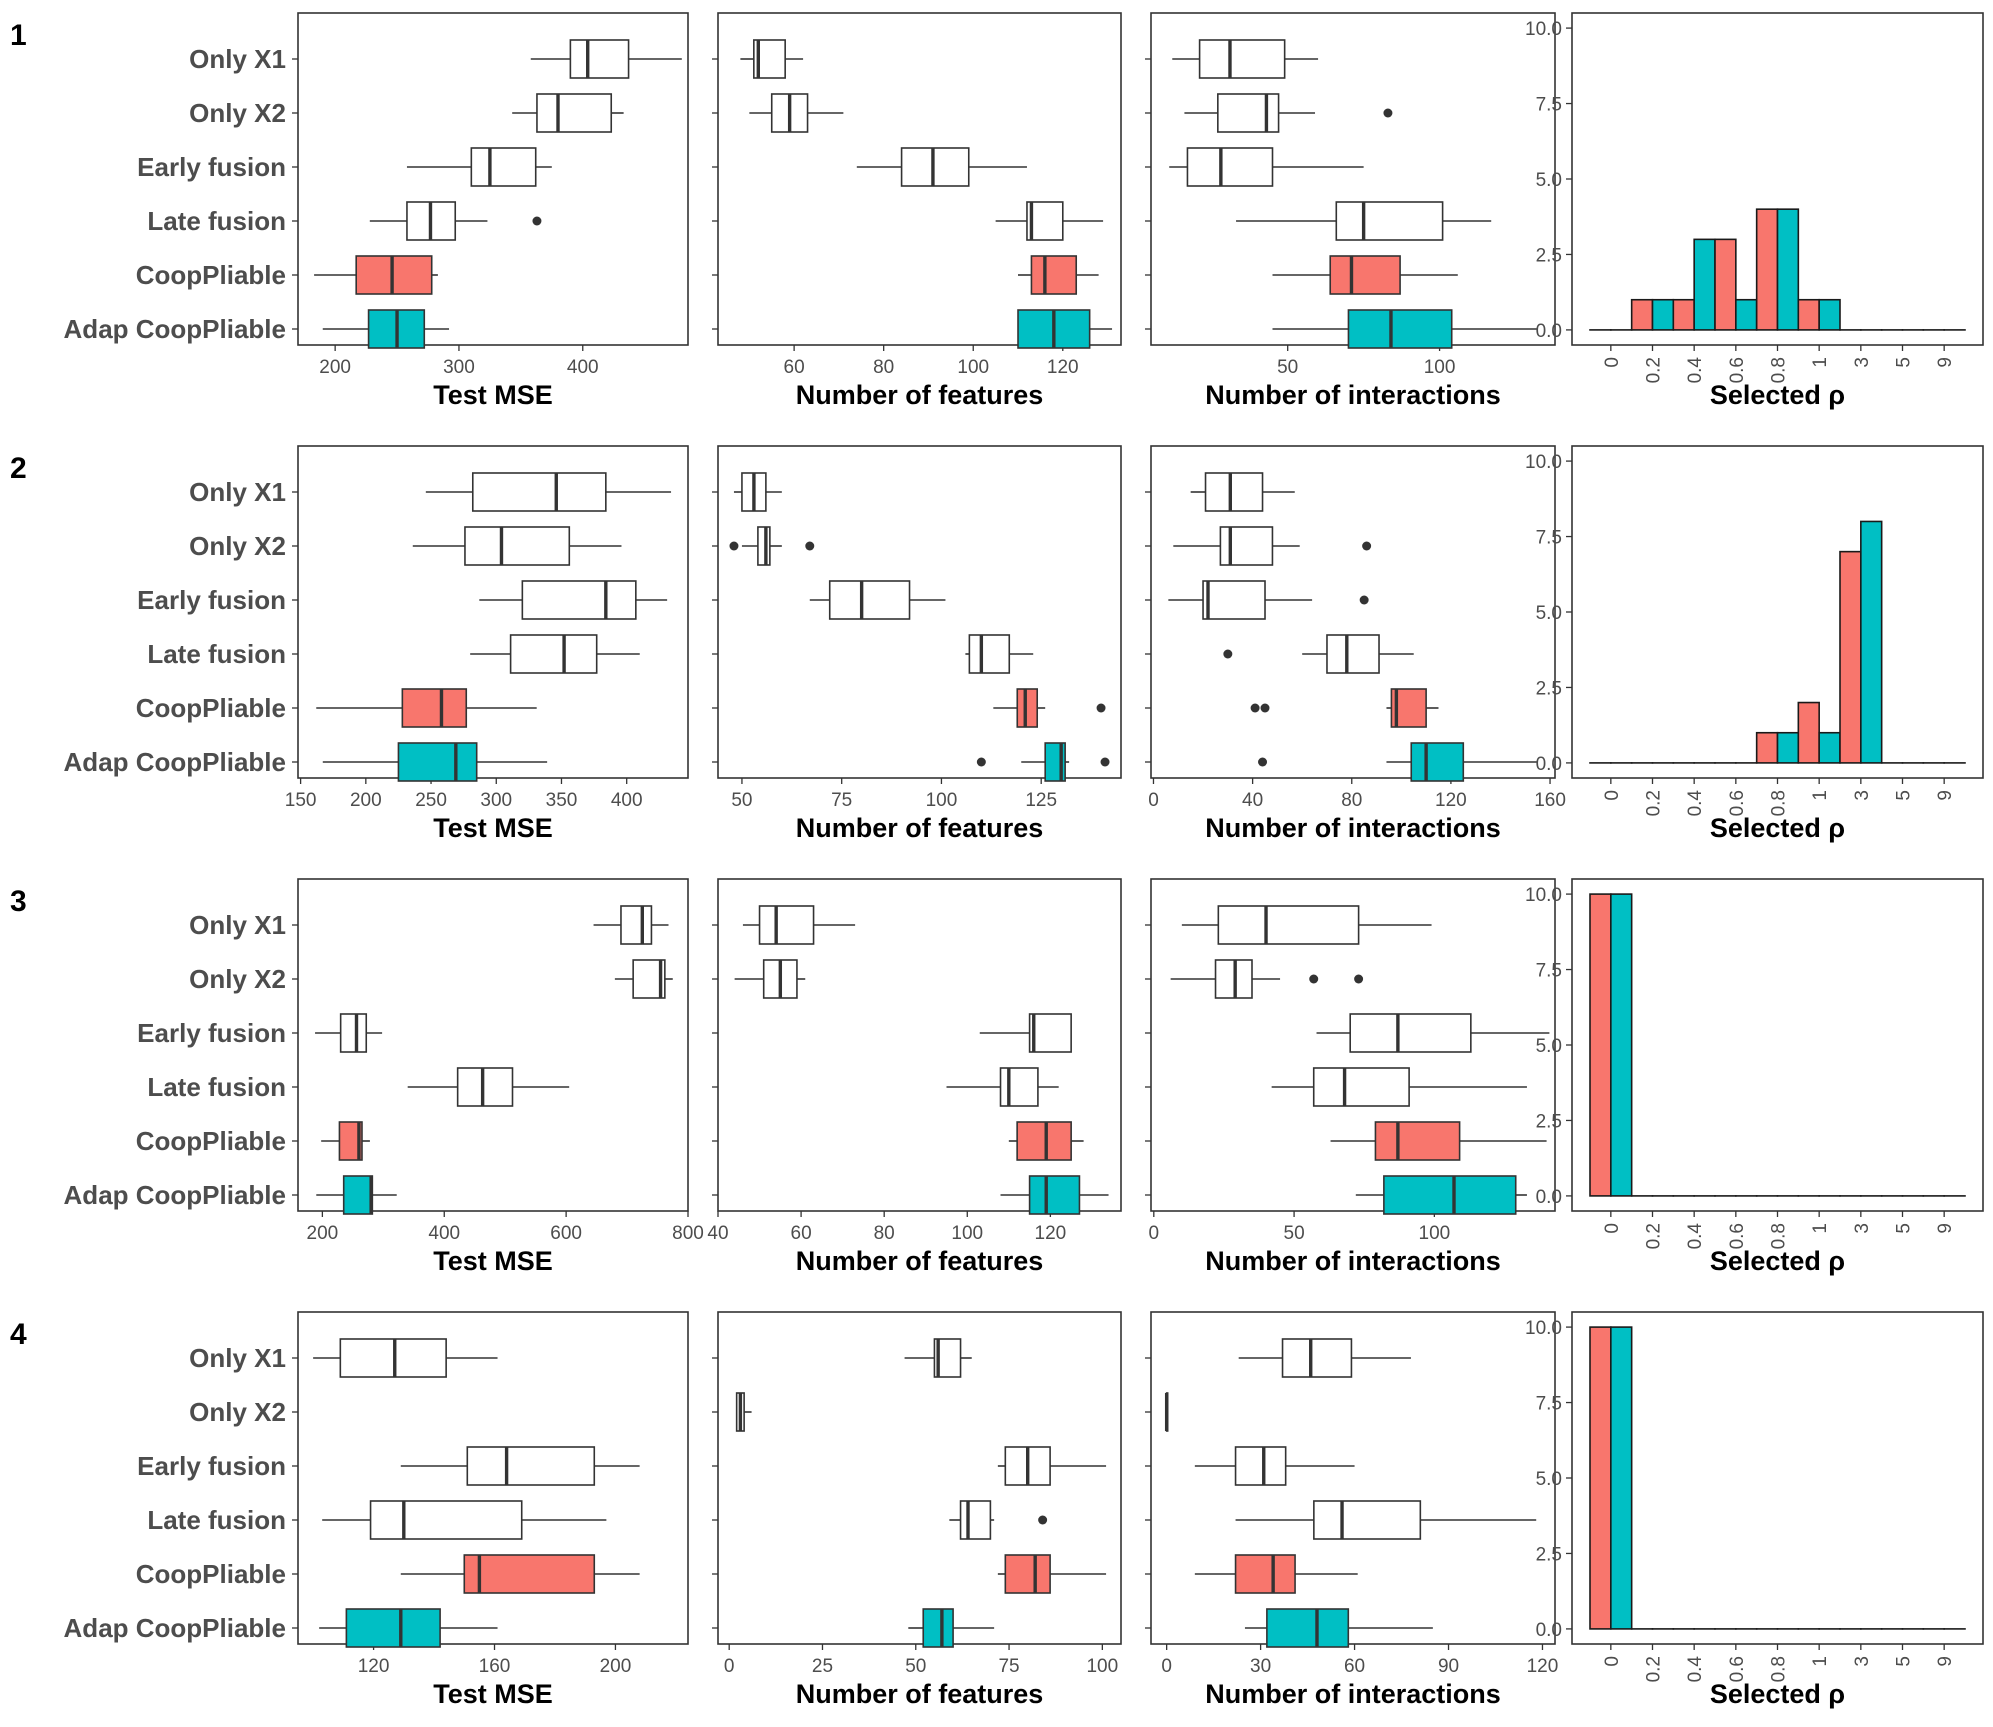 Image resolution: width=1993 pixels, height=1727 pixels. I want to click on box-early-fusion, so click(573, 600).